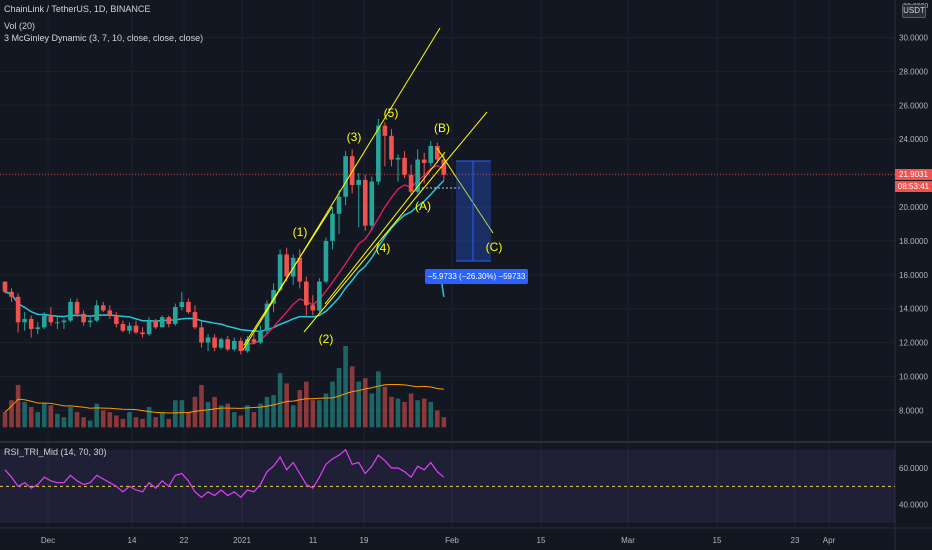 The width and height of the screenshot is (932, 550). I want to click on wave-label: (5), so click(391, 113).